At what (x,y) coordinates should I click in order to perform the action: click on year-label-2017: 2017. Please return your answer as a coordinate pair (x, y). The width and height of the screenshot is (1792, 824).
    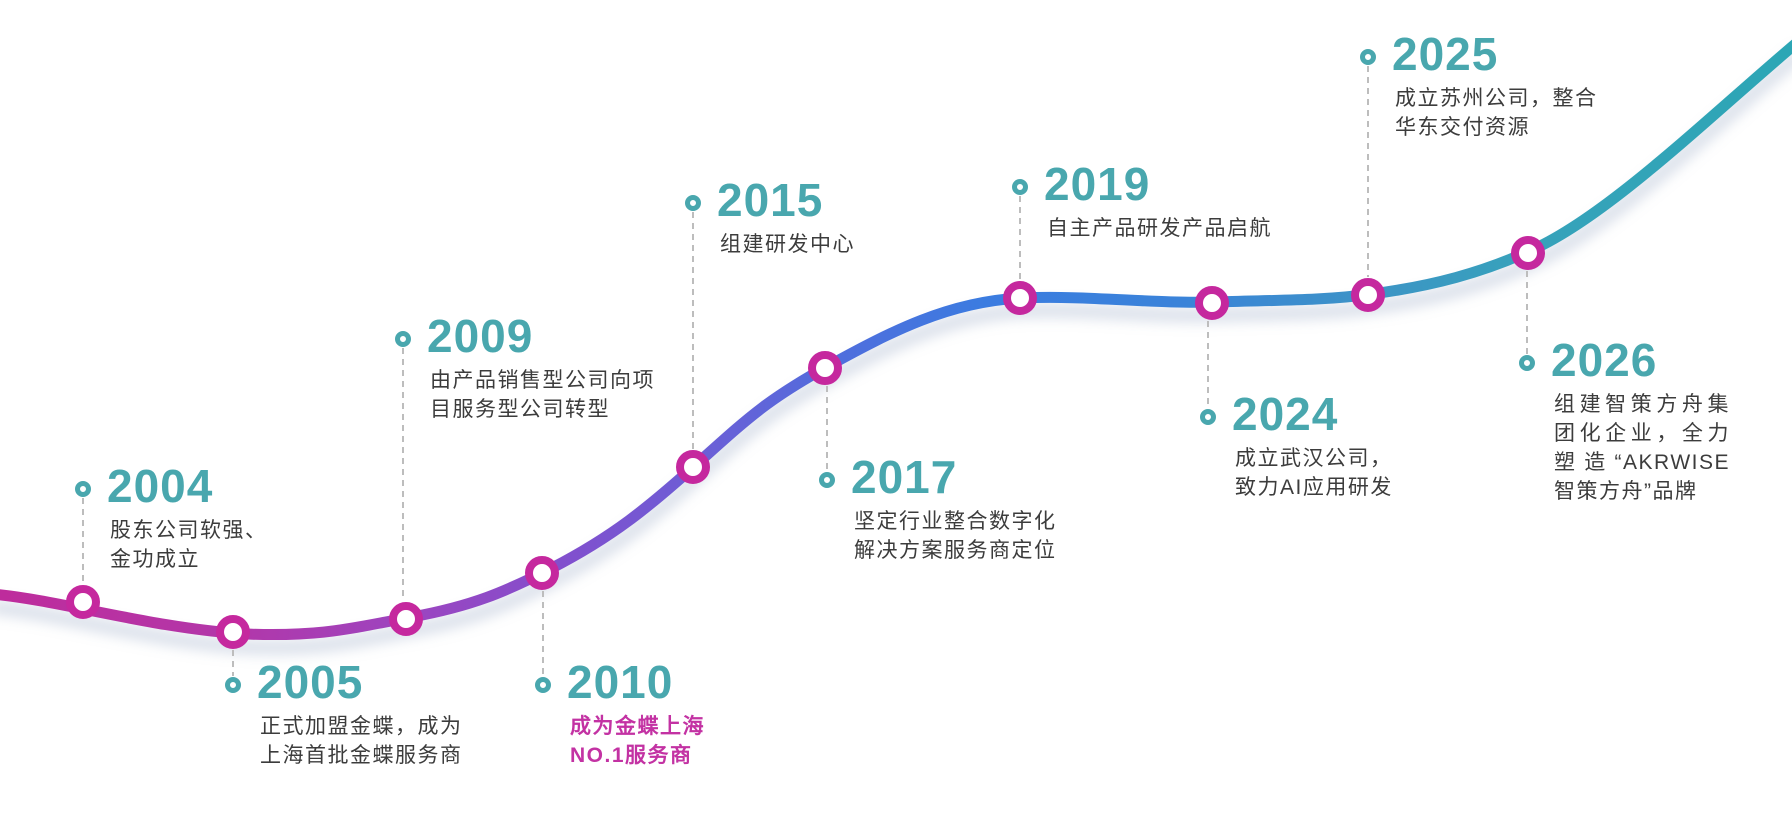
    Looking at the image, I should click on (904, 477).